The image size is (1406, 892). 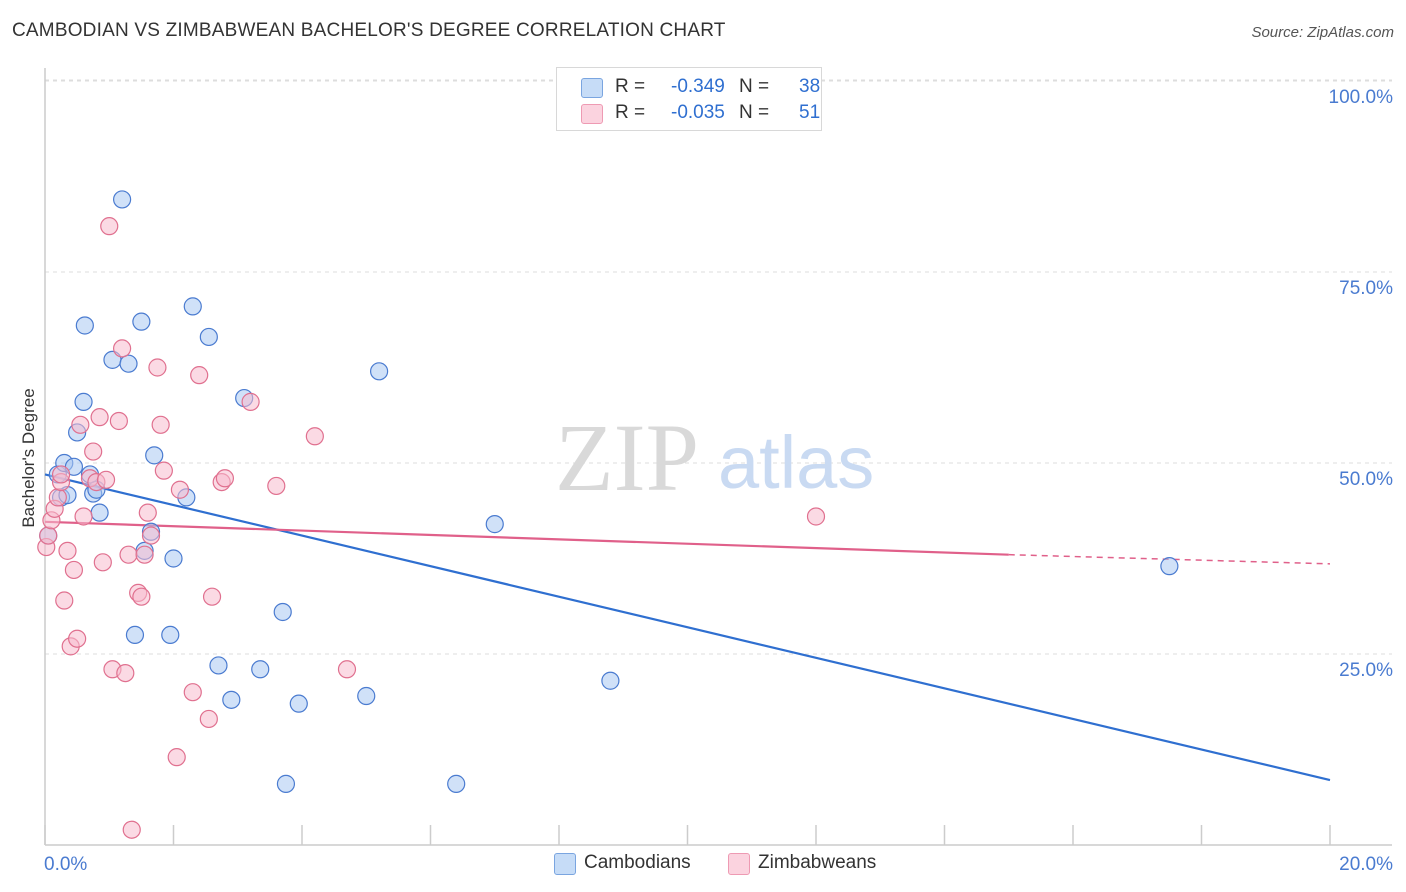 What do you see at coordinates (637, 862) in the screenshot?
I see `legend-label-cambodians: Cambodians` at bounding box center [637, 862].